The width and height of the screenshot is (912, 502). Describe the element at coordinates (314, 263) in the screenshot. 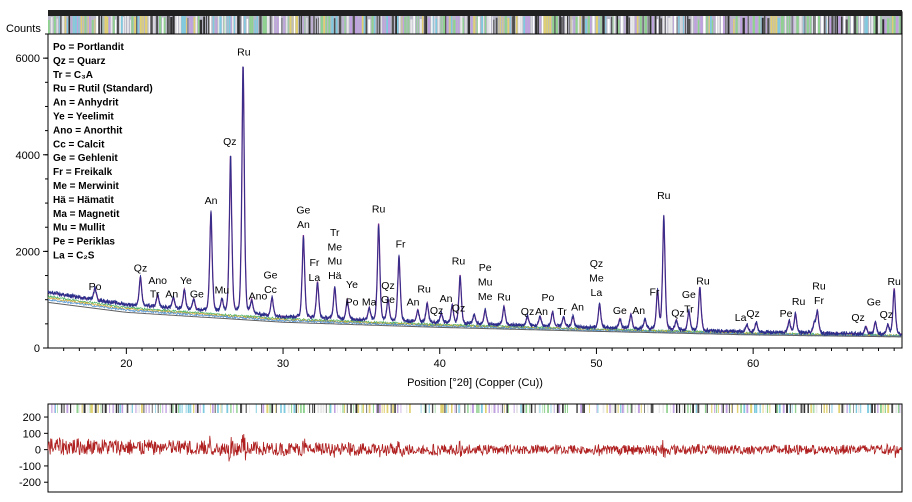

I see `peak-label: Fr` at that location.